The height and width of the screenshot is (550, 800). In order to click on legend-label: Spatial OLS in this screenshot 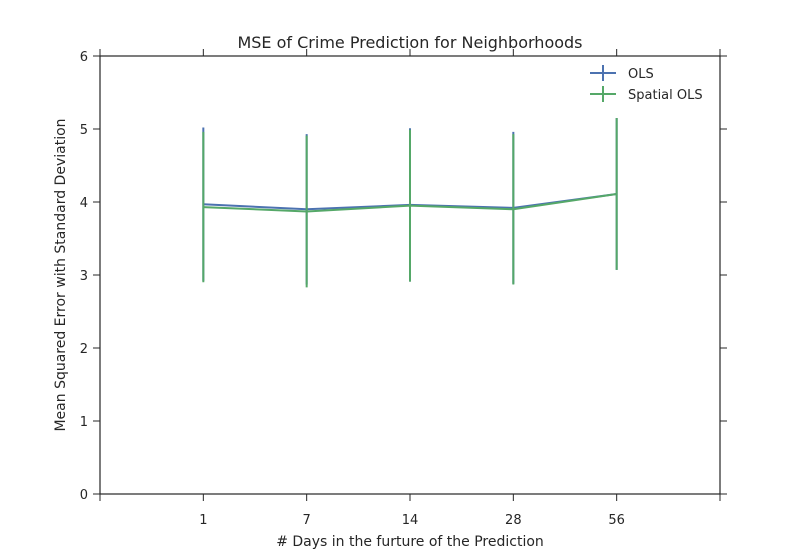, I will do `click(665, 95)`.